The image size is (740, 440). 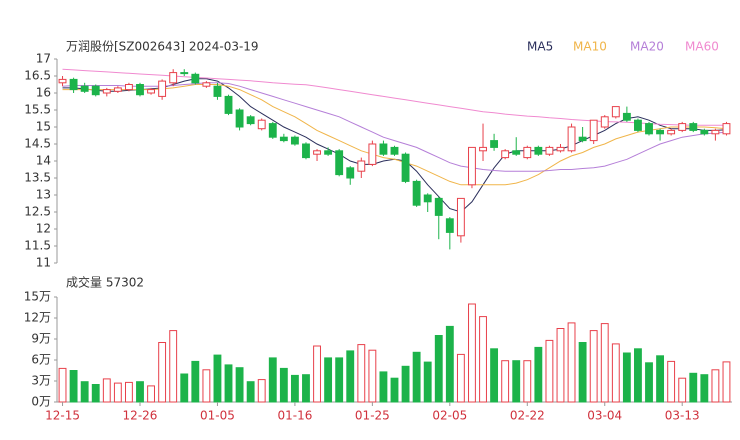 I want to click on legend-label: MA10, so click(x=590, y=47).